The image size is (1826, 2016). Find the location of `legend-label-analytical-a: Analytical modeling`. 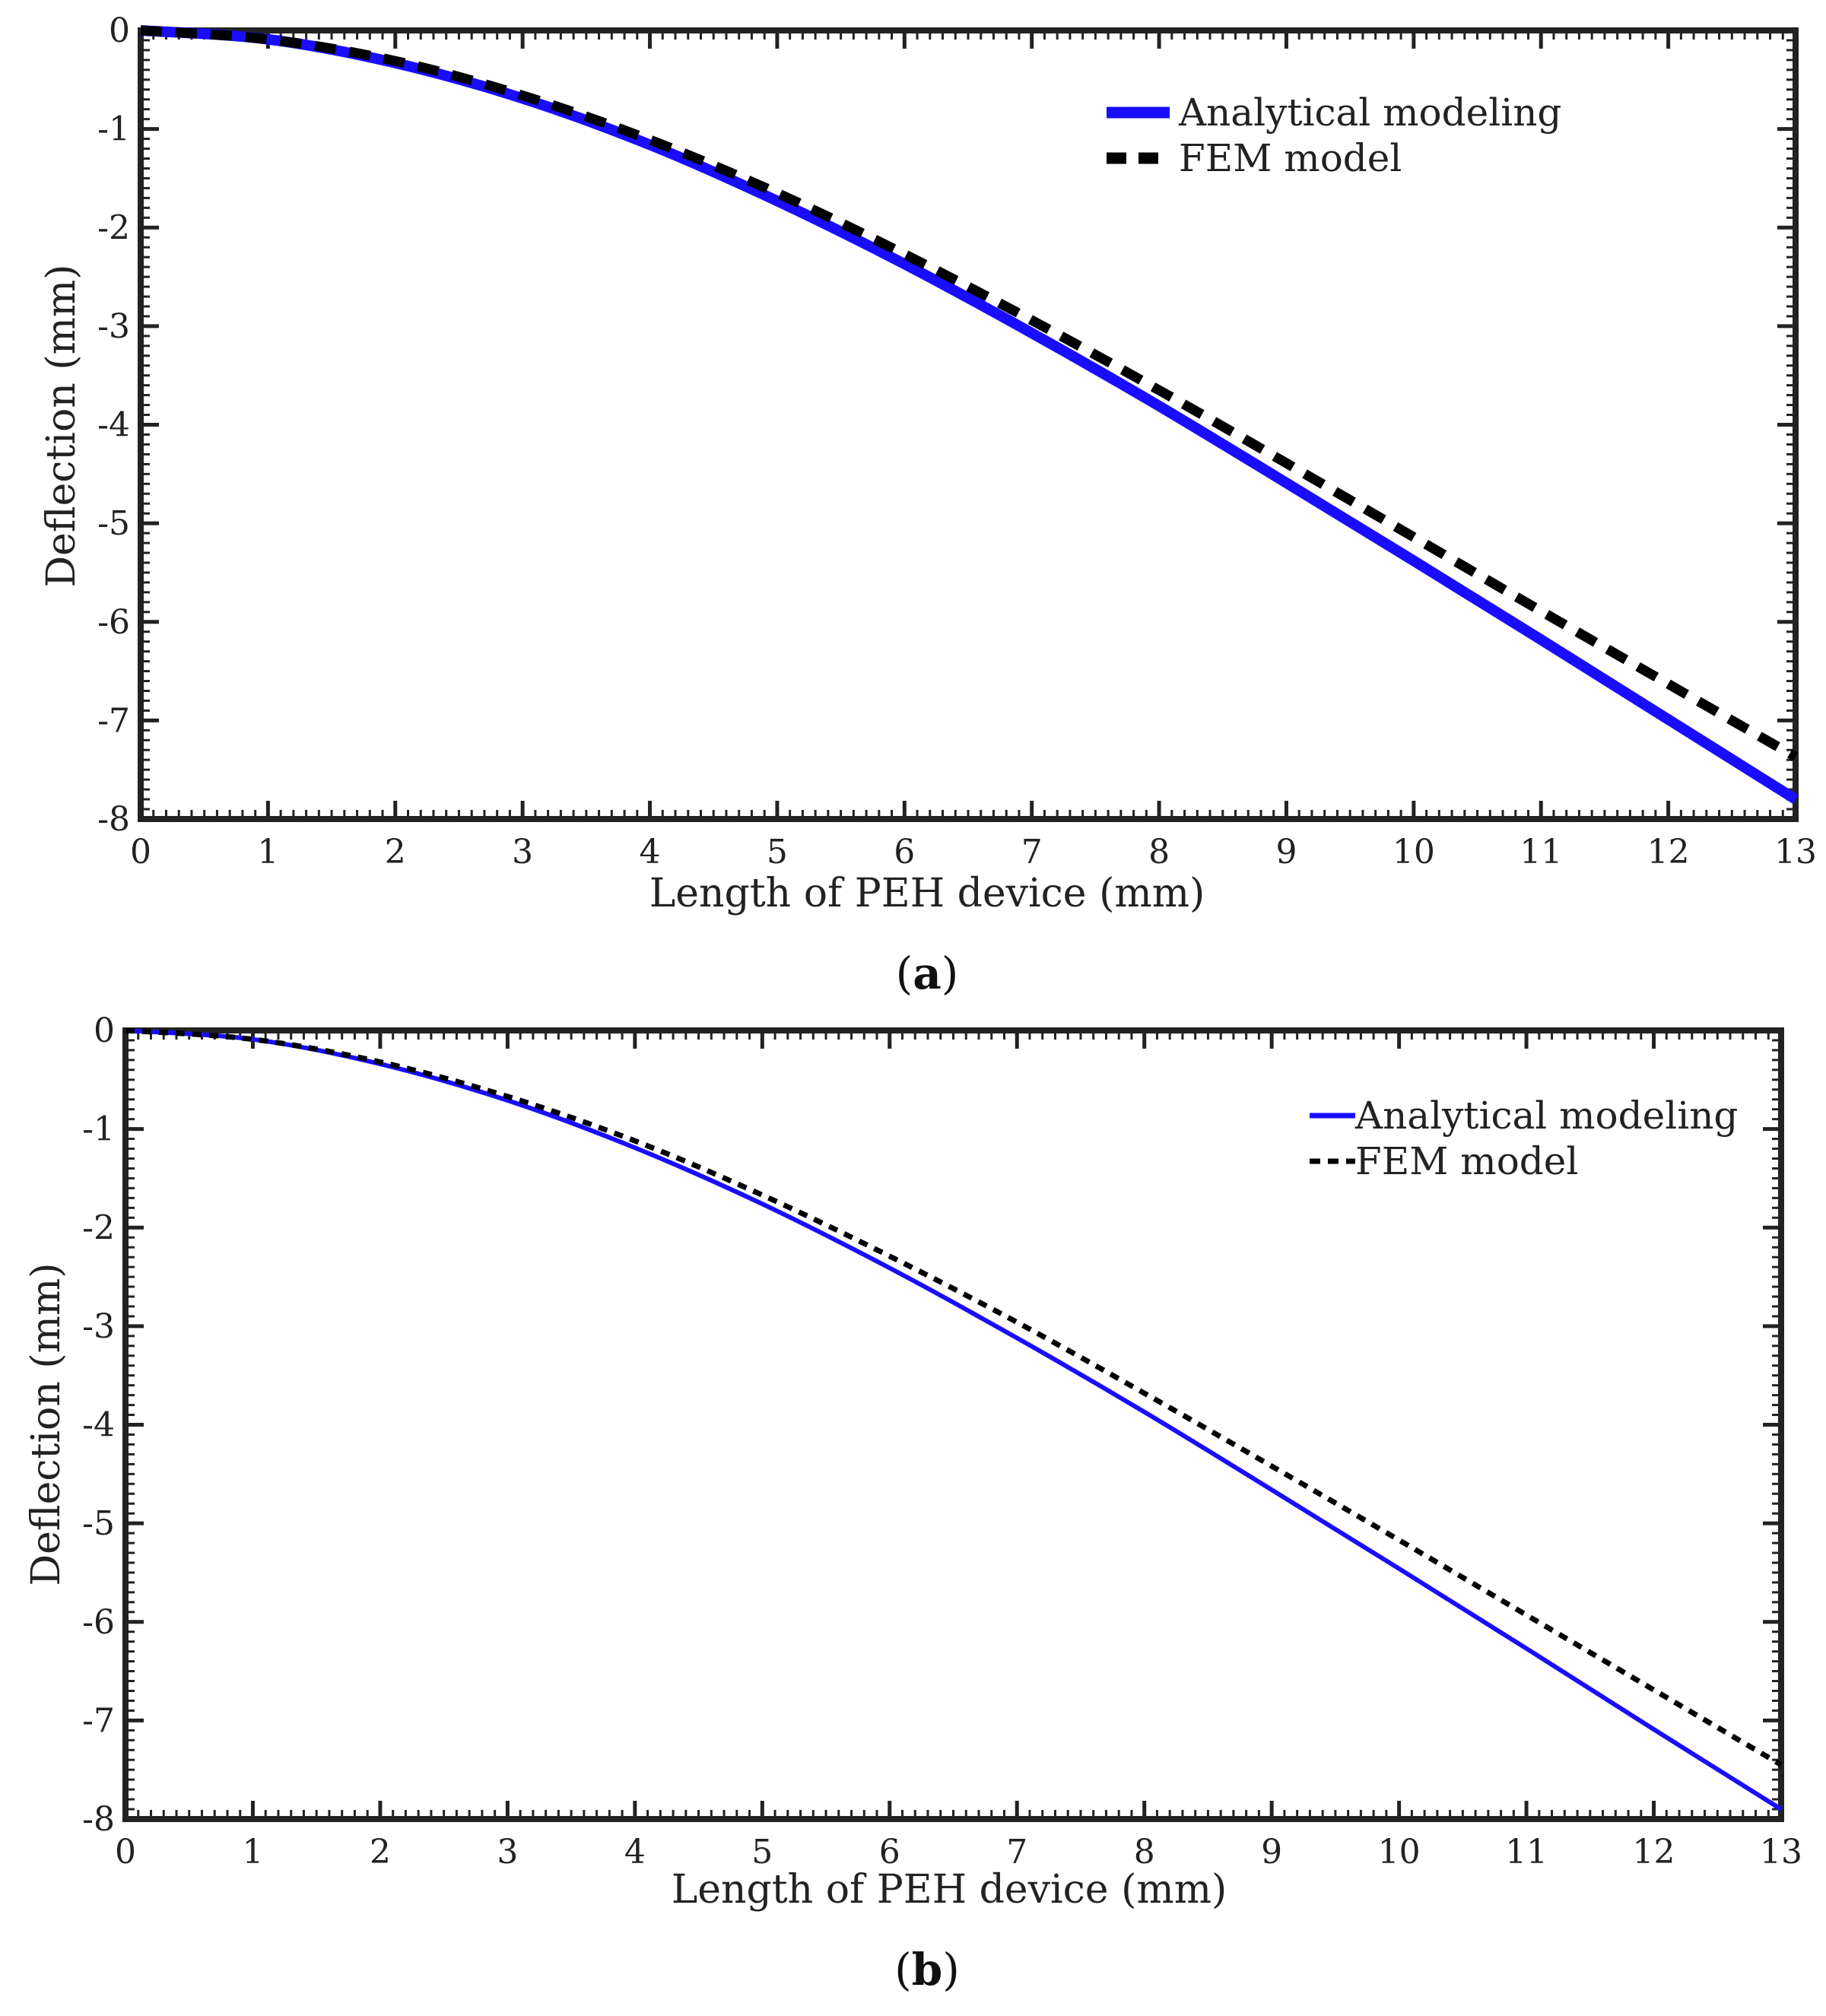

legend-label-analytical-a: Analytical modeling is located at coordinates (1369, 112).